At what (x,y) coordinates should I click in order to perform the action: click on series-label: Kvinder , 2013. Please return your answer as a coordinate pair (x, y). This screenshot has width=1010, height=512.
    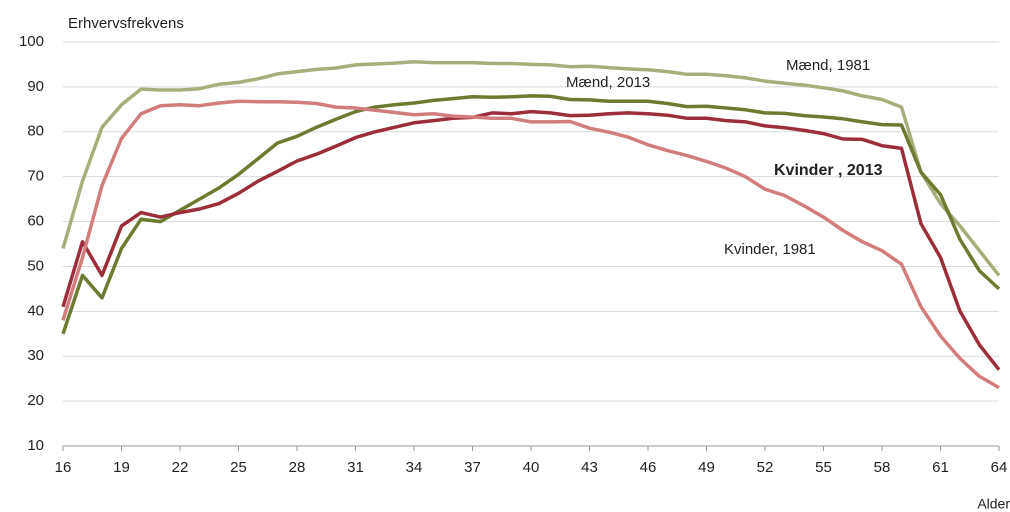
    Looking at the image, I should click on (828, 170).